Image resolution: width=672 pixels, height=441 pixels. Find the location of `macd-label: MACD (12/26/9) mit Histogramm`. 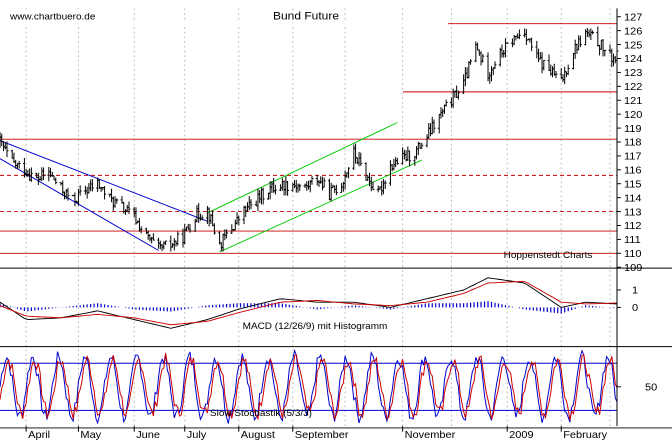

macd-label: MACD (12/26/9) mit Histogramm is located at coordinates (315, 326).